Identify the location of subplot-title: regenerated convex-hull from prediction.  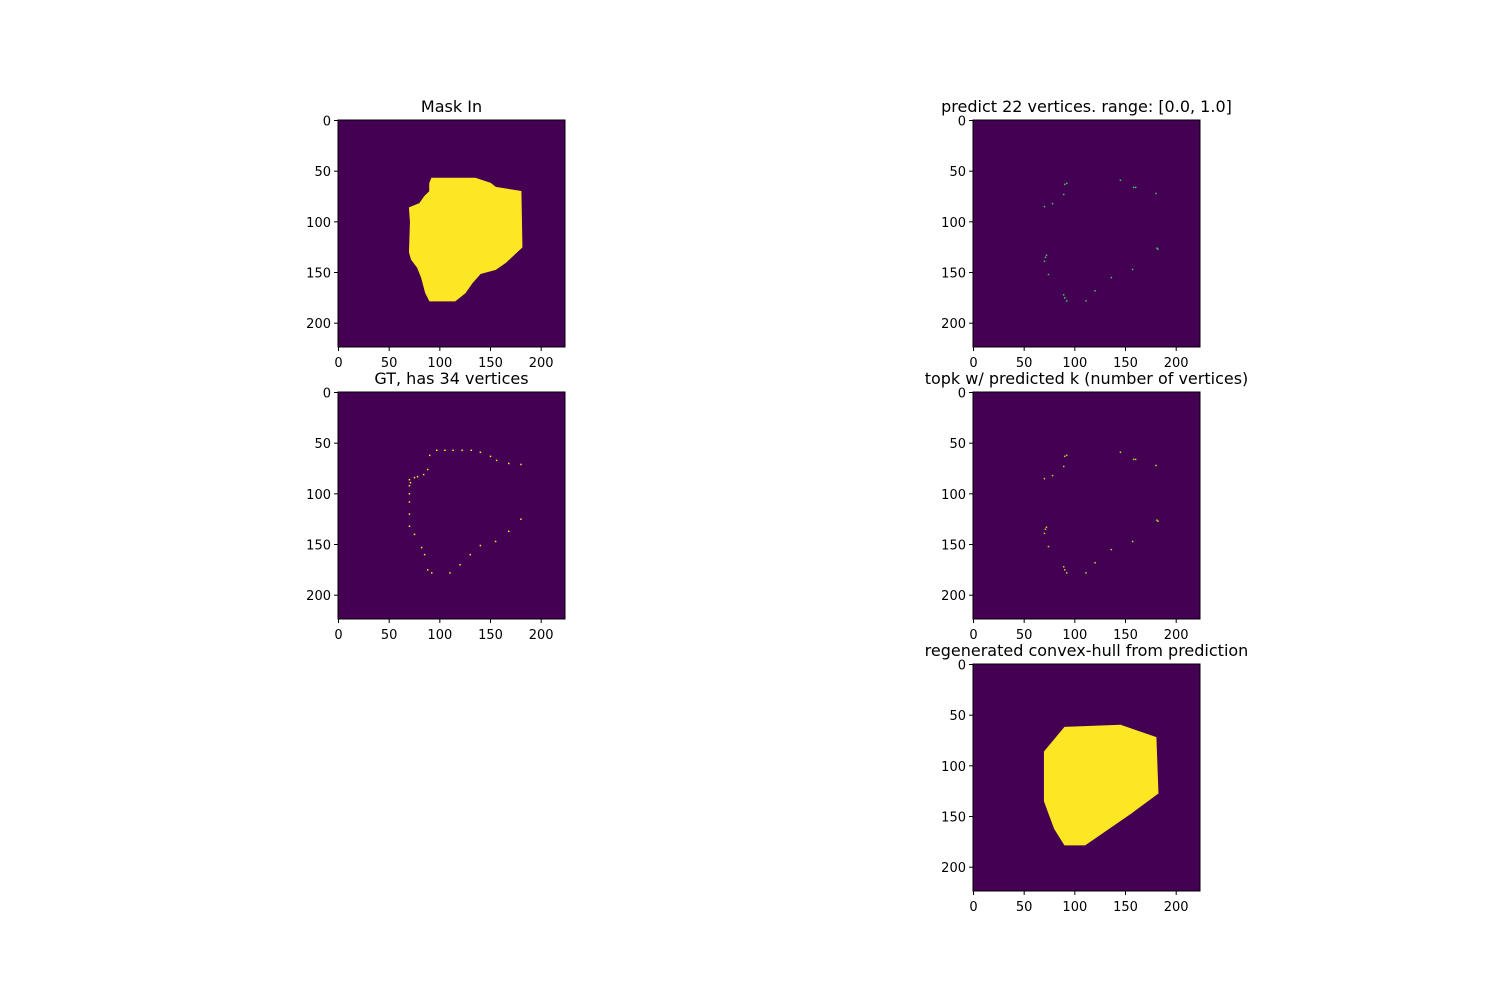
(1087, 650).